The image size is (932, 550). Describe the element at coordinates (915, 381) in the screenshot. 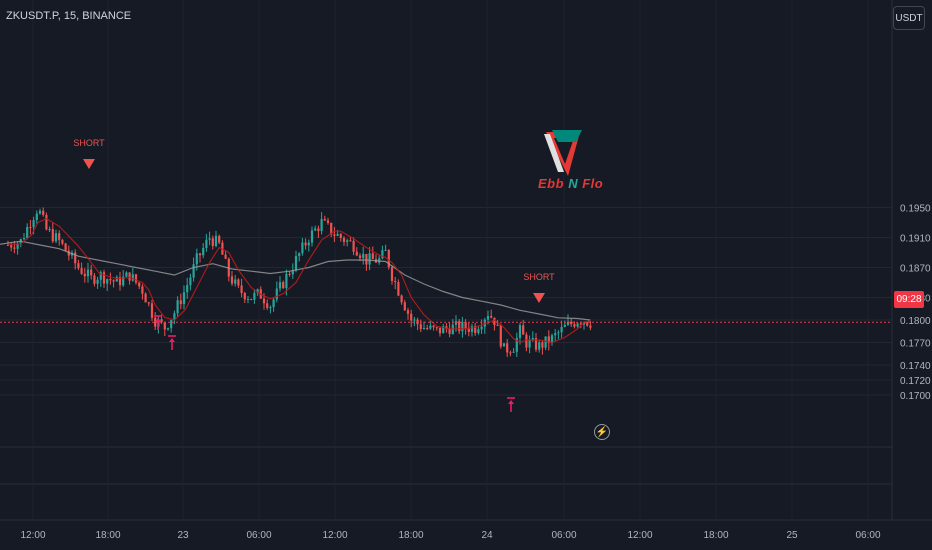

I see `y-tick-label: 0.1720` at that location.